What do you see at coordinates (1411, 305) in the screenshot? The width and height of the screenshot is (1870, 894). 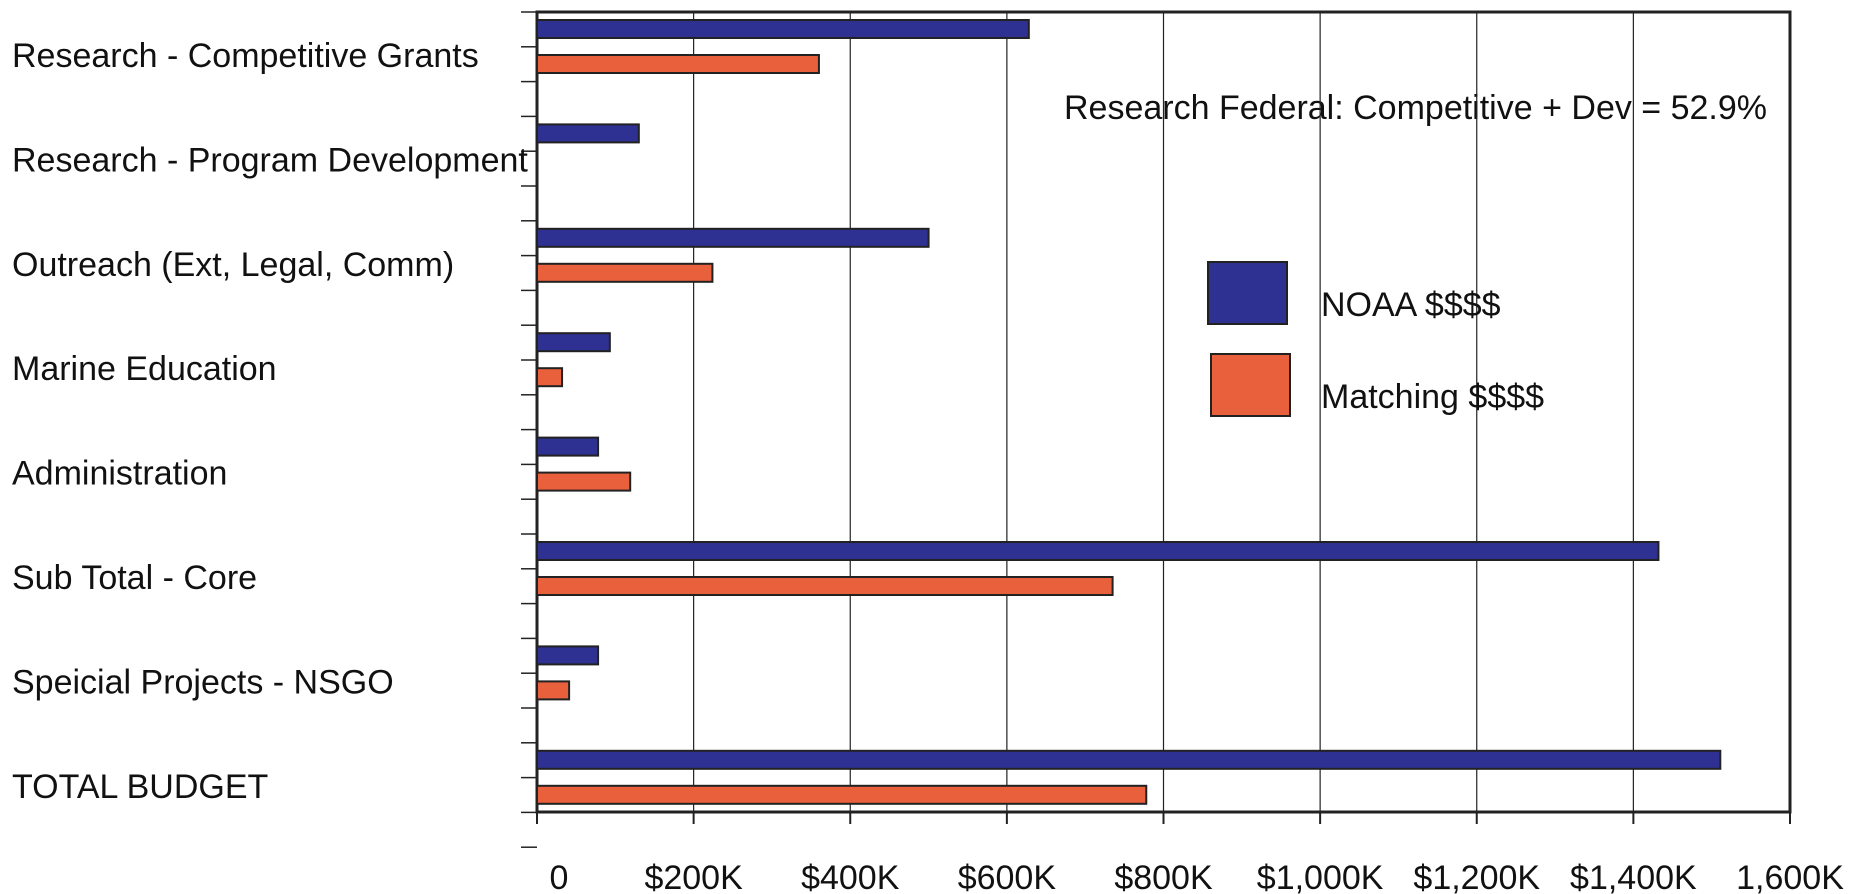 I see `legend-label: NOAA $$$$` at bounding box center [1411, 305].